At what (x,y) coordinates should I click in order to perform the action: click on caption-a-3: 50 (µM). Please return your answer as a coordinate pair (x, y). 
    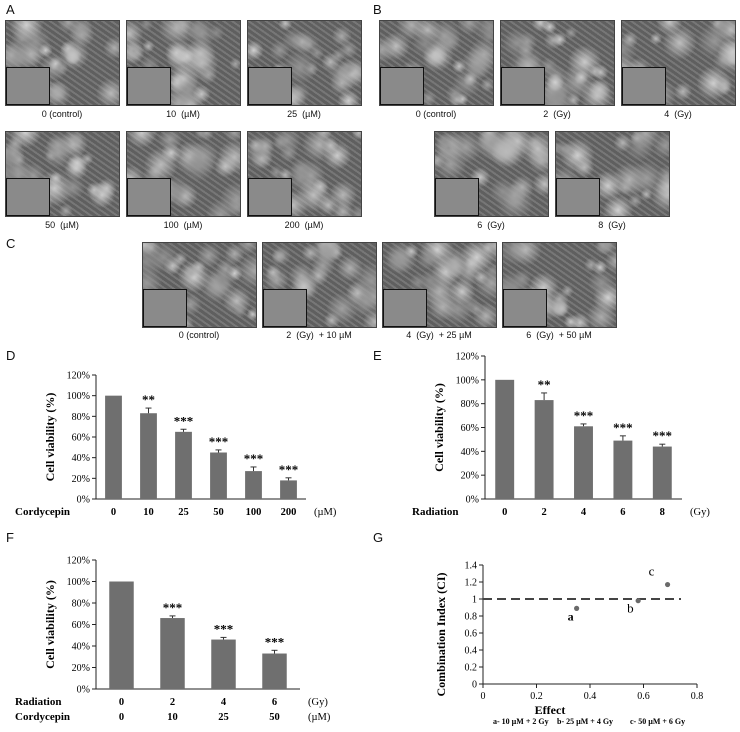
    Looking at the image, I should click on (62, 225).